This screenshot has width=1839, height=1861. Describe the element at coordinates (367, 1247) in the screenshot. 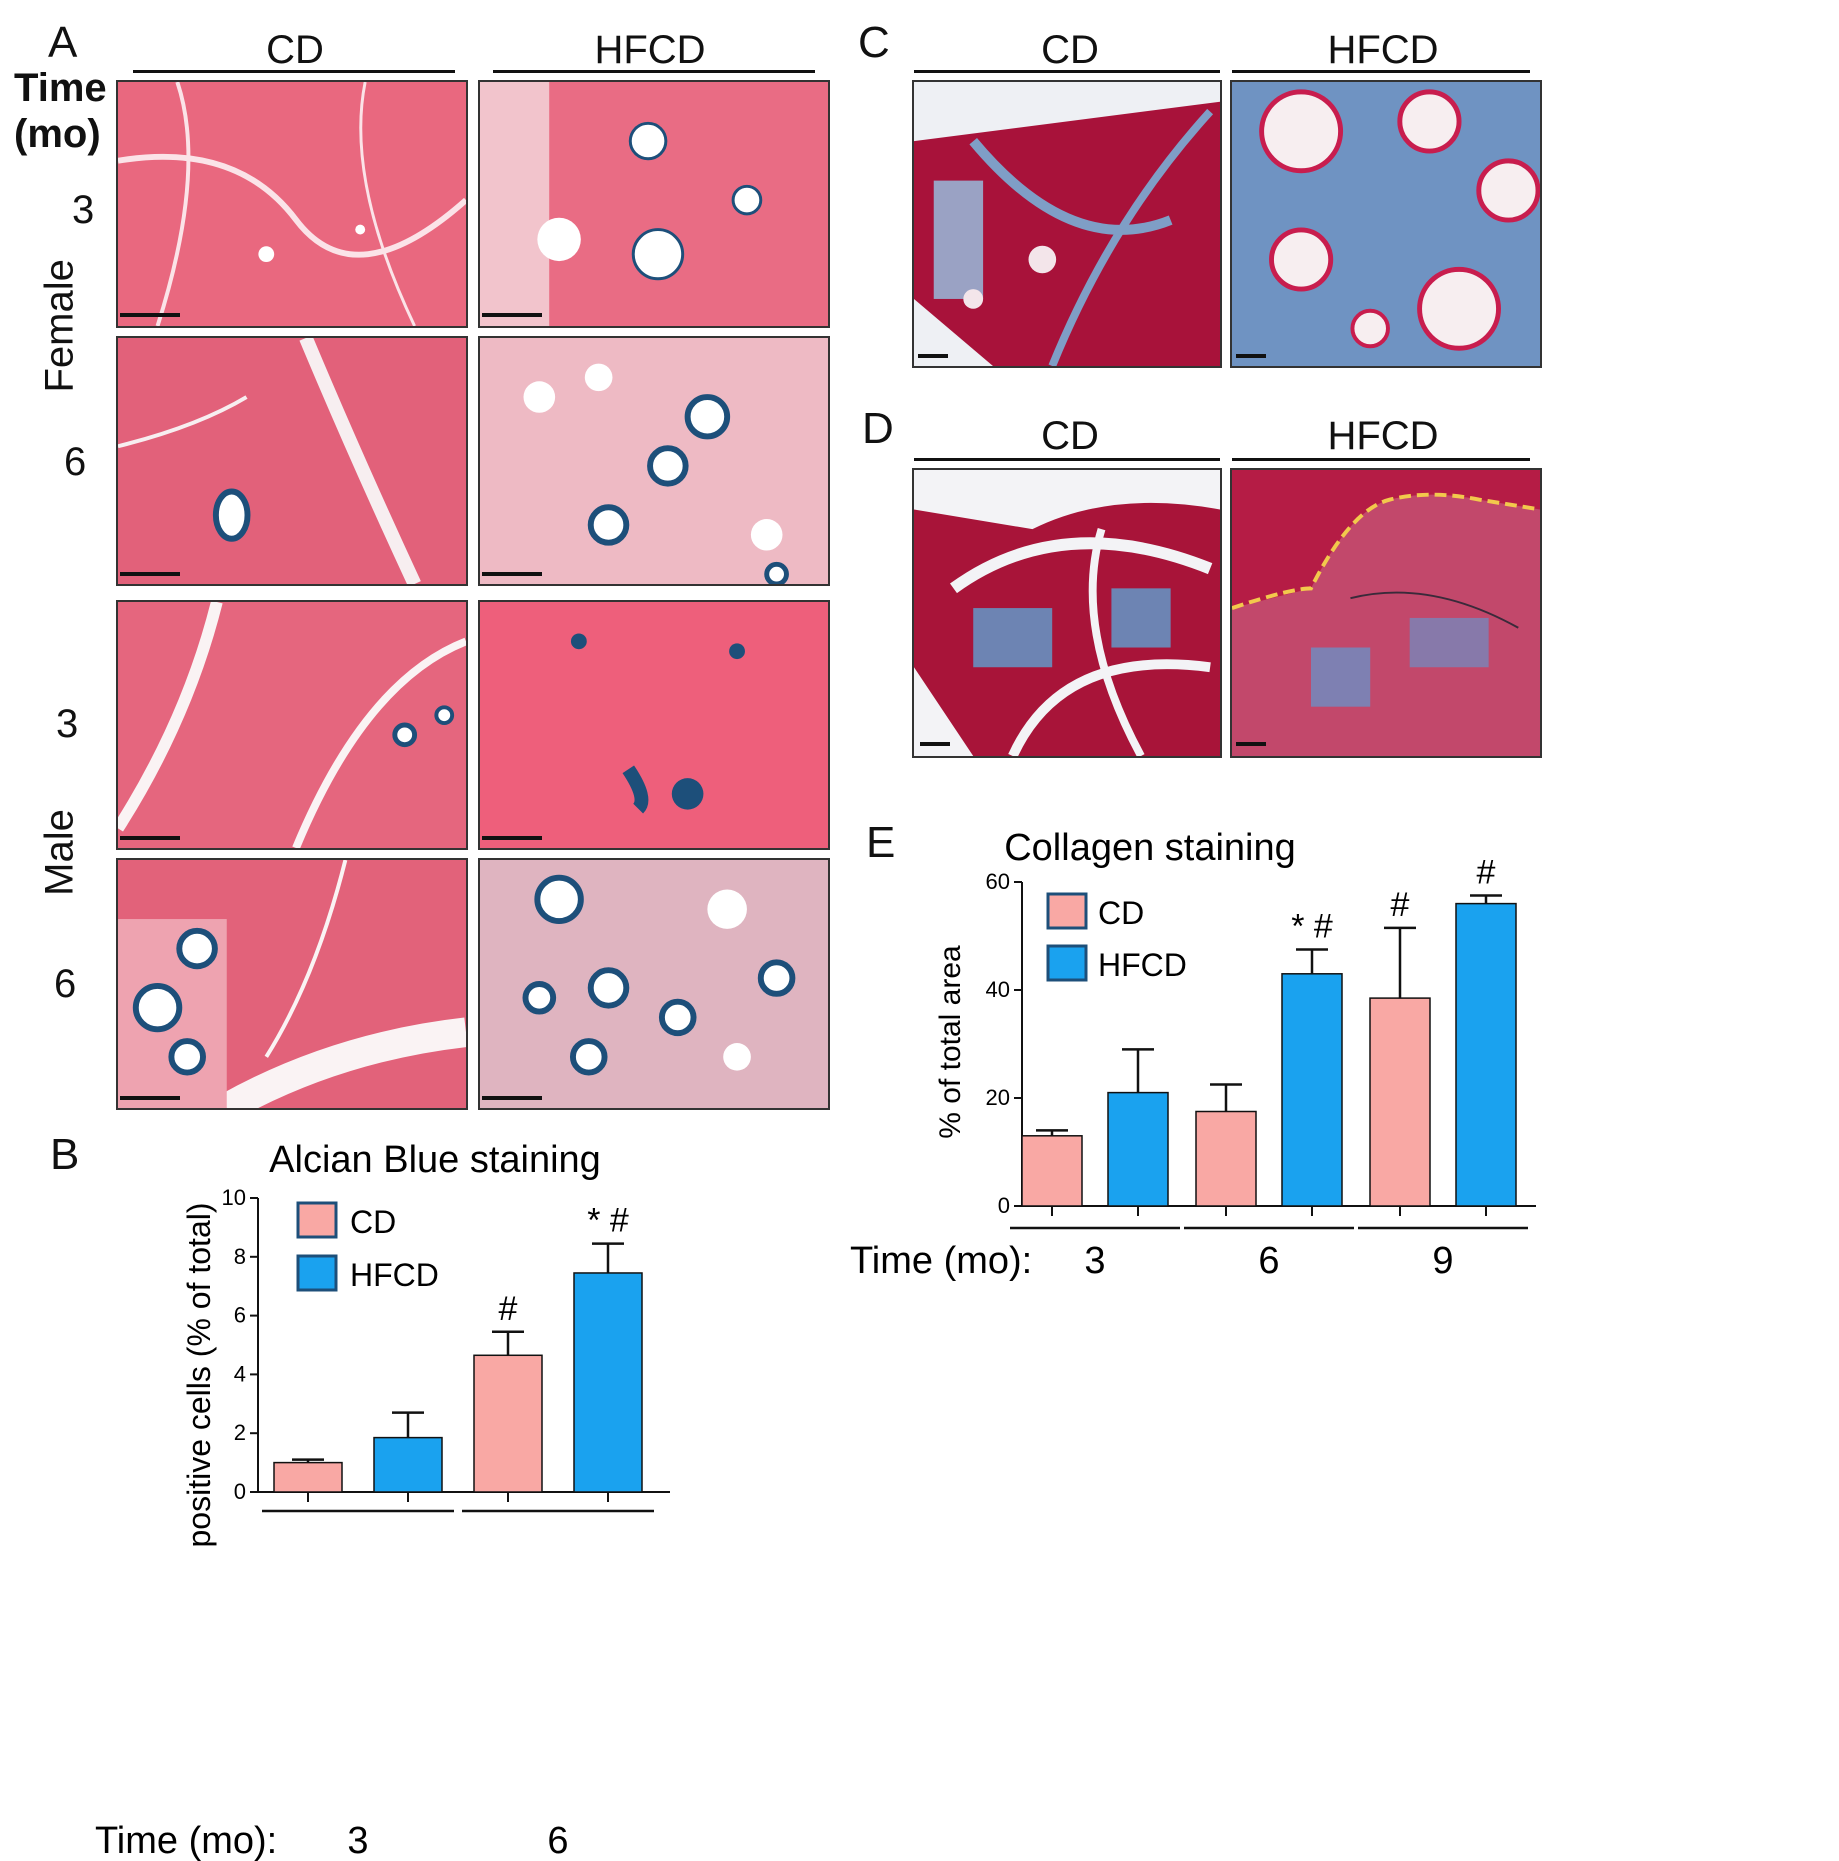

I see `chart-b-legend: CD HFCD` at that location.